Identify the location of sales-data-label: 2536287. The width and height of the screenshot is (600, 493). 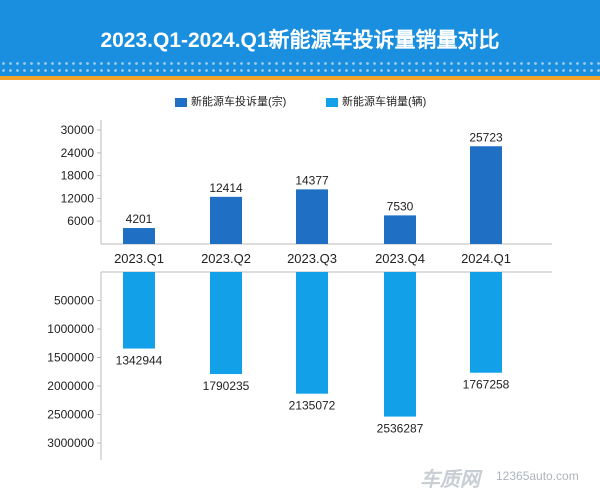
(400, 429).